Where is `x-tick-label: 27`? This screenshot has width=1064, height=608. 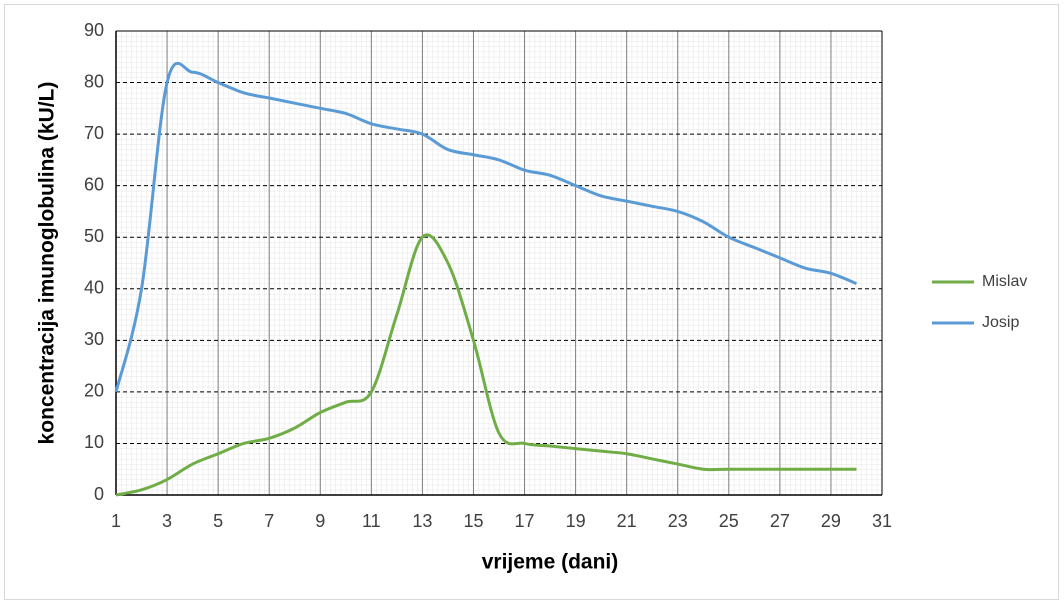 x-tick-label: 27 is located at coordinates (780, 521).